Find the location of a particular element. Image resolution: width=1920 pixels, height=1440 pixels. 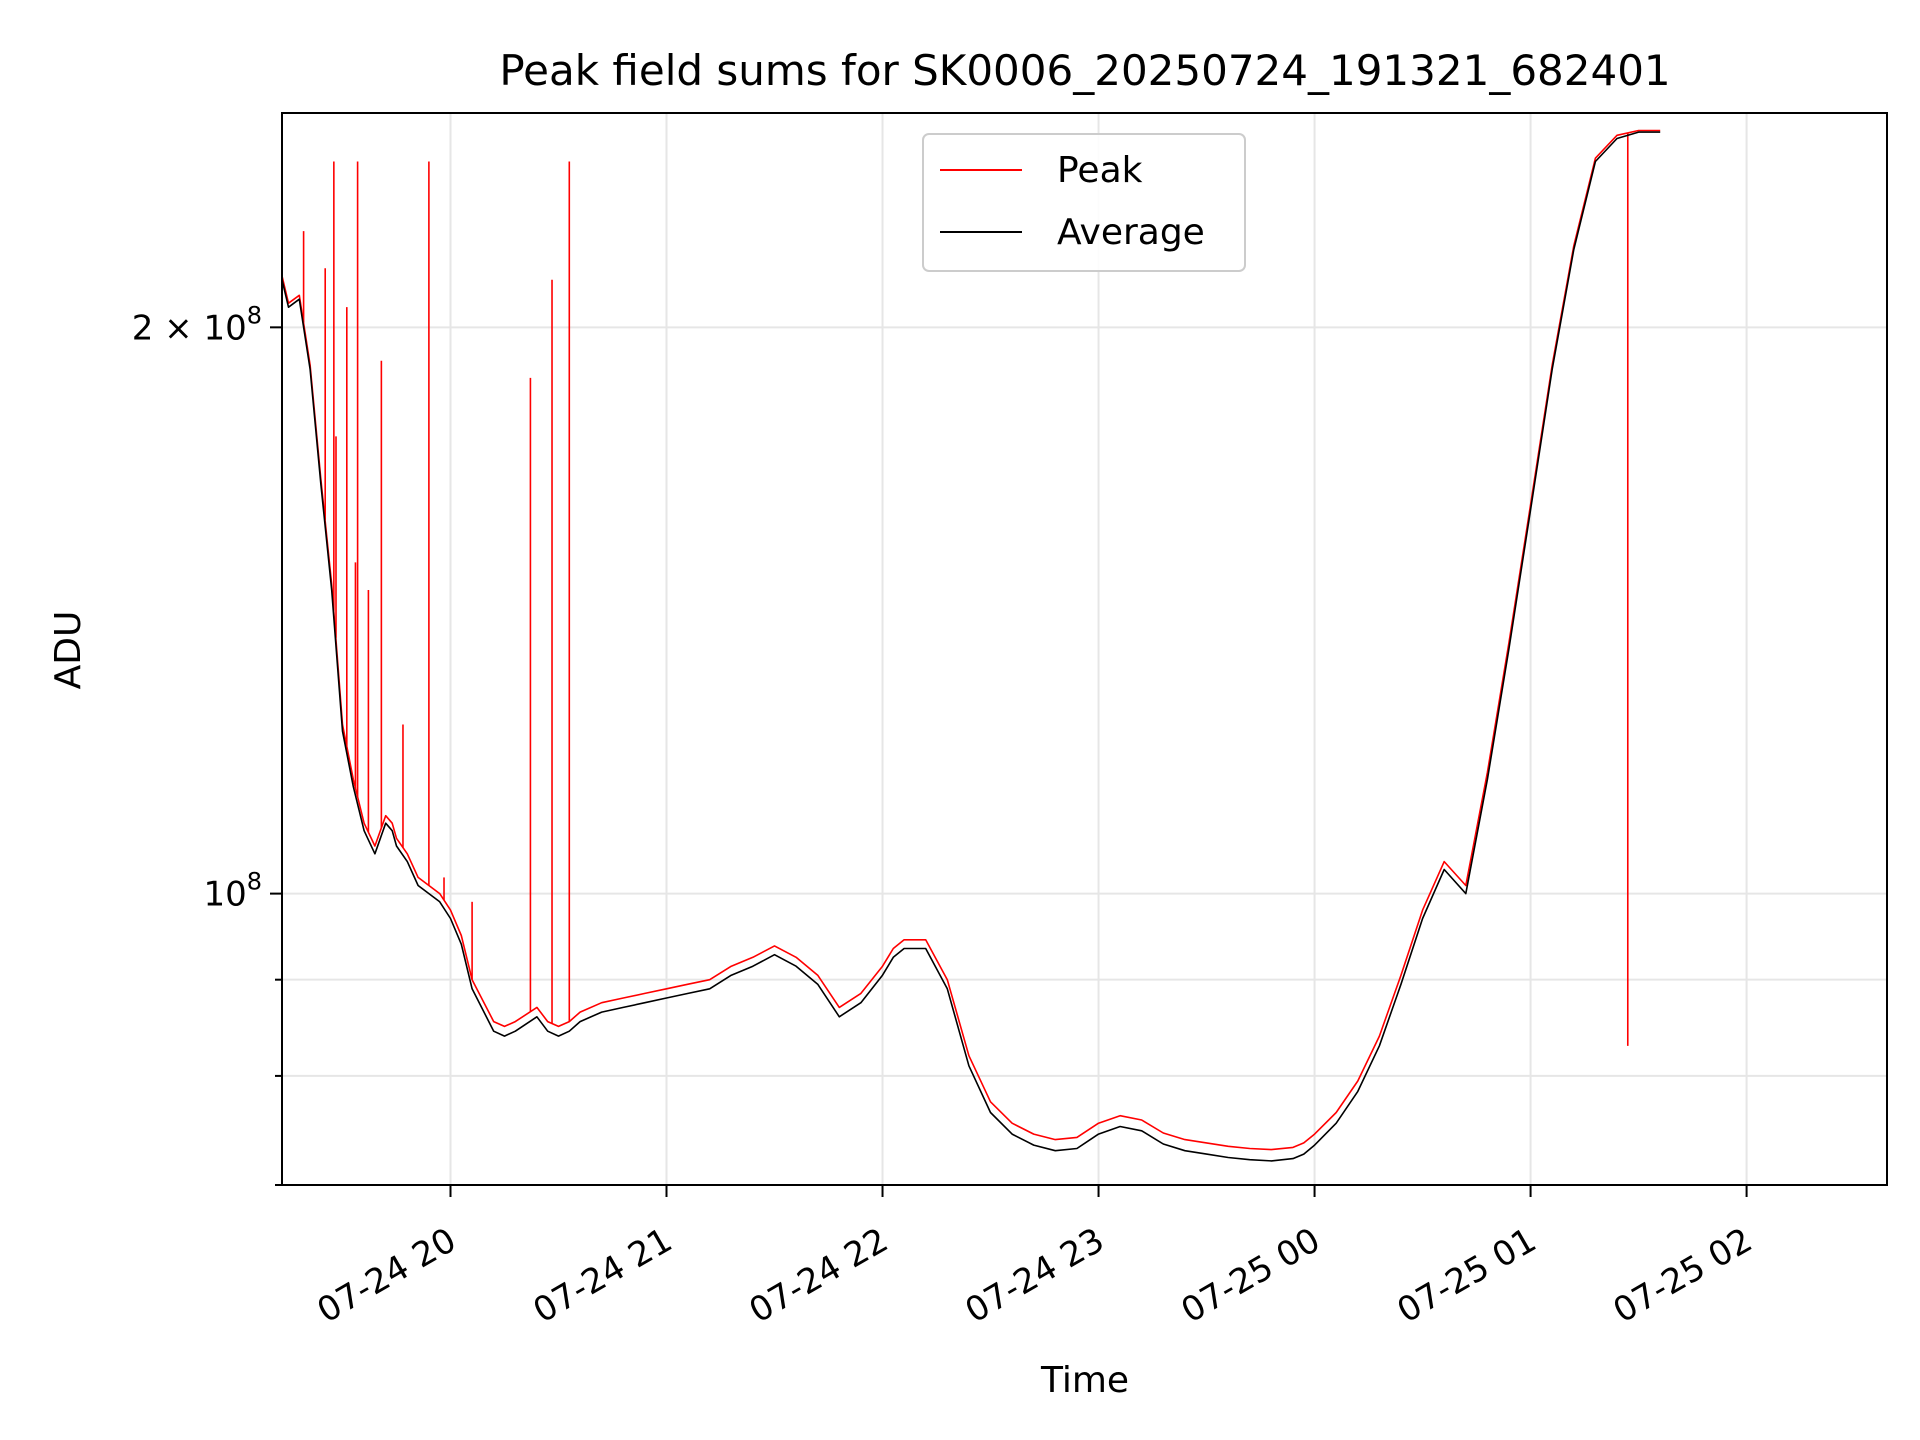

legend-label-average: Average is located at coordinates (1131, 232).